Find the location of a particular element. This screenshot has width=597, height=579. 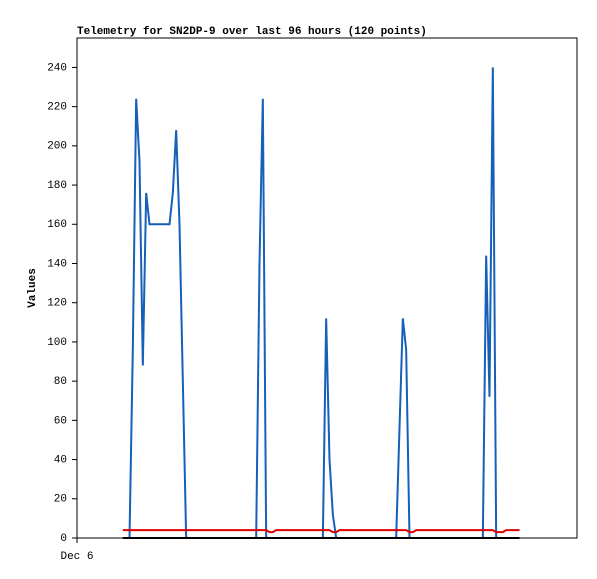

y-tick-label: 120 is located at coordinates (57, 304).